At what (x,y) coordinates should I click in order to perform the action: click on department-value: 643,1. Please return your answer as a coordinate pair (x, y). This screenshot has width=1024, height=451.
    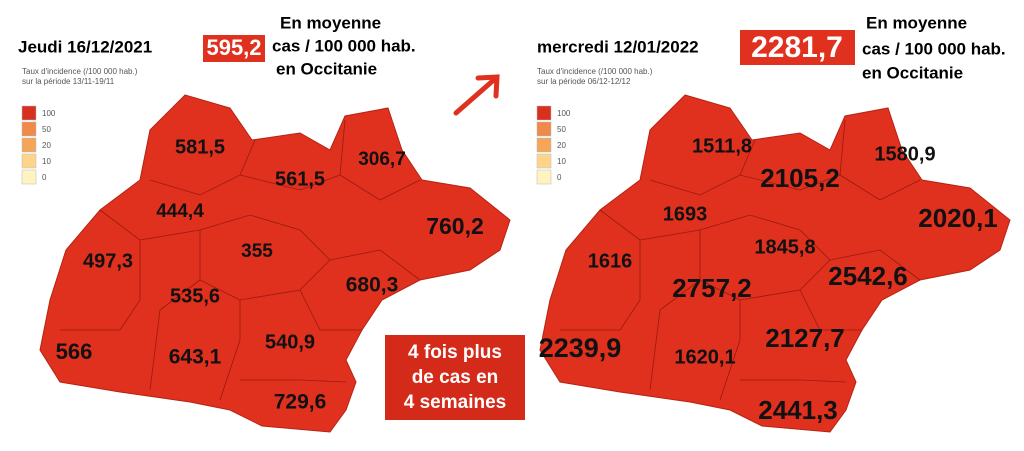
    Looking at the image, I should click on (195, 357).